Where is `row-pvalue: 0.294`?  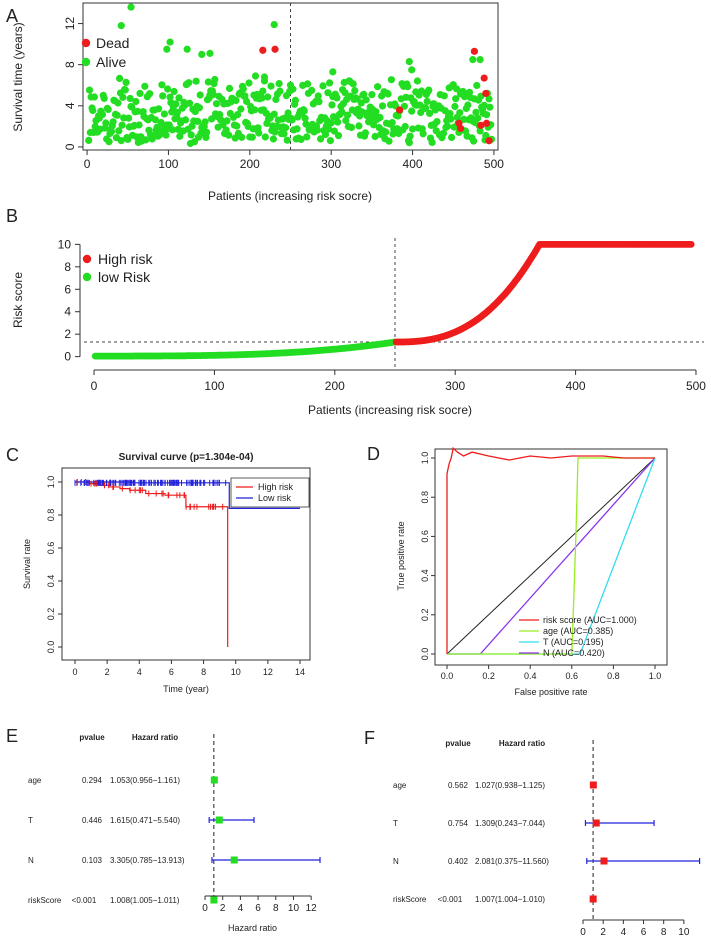
row-pvalue: 0.294 is located at coordinates (92, 780).